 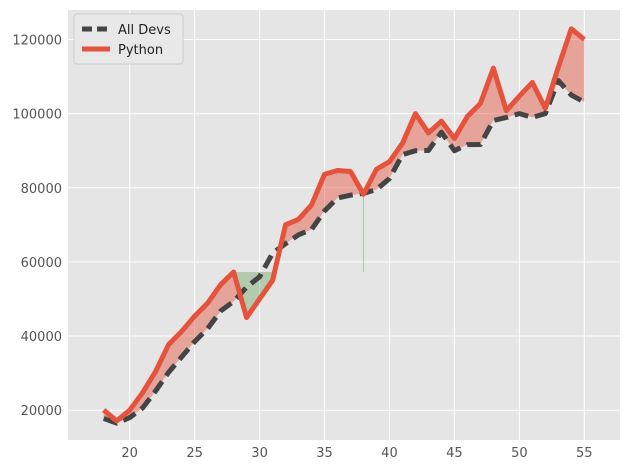 What do you see at coordinates (356, 453) in the screenshot?
I see `x-tick-labels: 20 25 30 35 40 45 50 55` at bounding box center [356, 453].